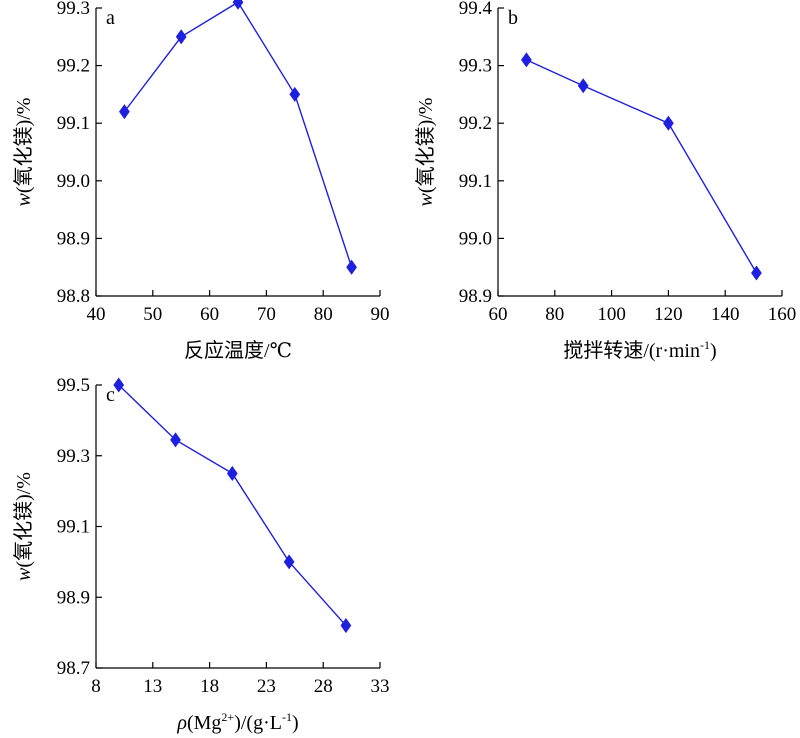 The image size is (800, 738). Describe the element at coordinates (110, 395) in the screenshot. I see `panel-label-c: c` at that location.